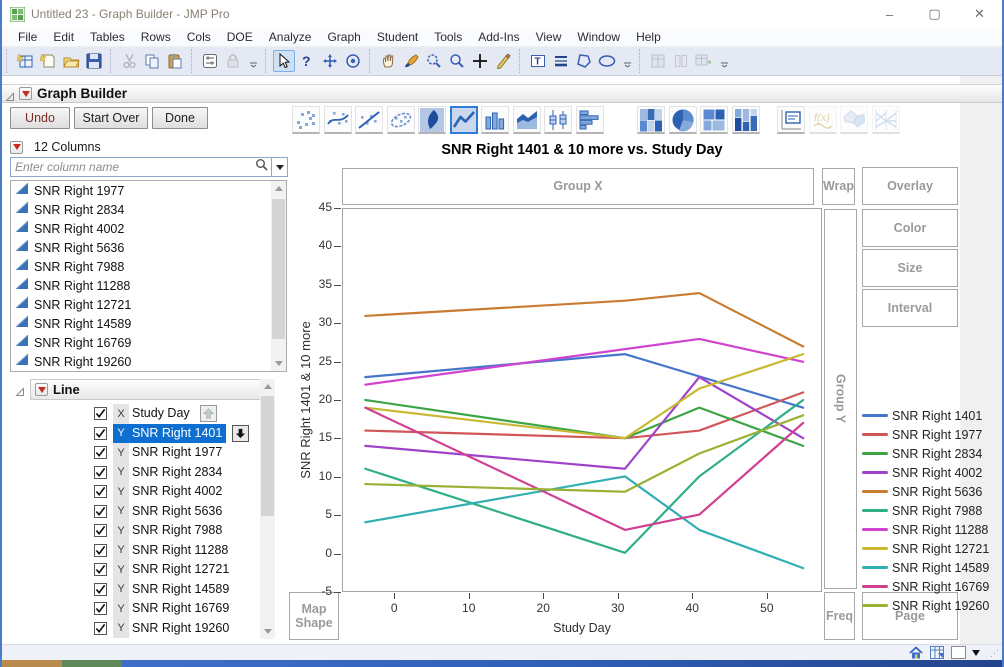  What do you see at coordinates (925, 586) in the screenshot?
I see `legend-item-snr-right-16769: SNR Right 16769` at bounding box center [925, 586].